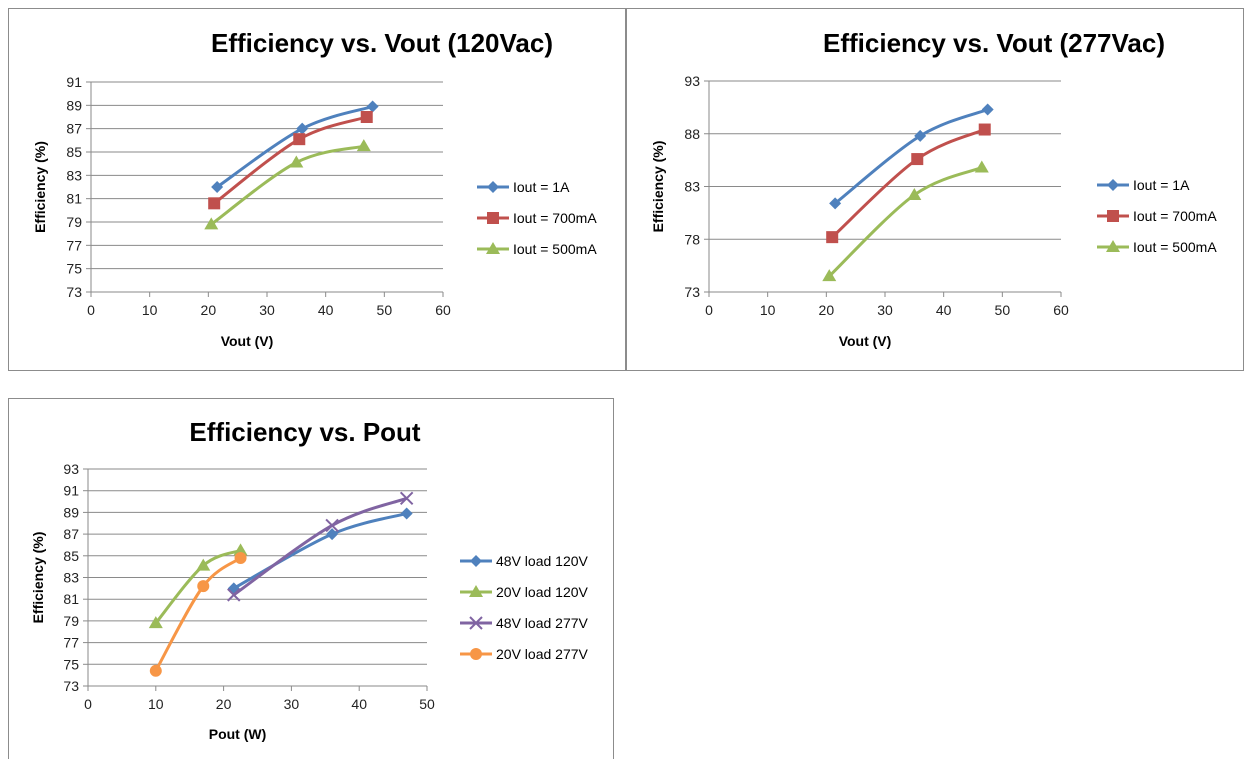 The height and width of the screenshot is (760, 1244). What do you see at coordinates (71, 512) in the screenshot?
I see `y-tick-label: 89` at bounding box center [71, 512].